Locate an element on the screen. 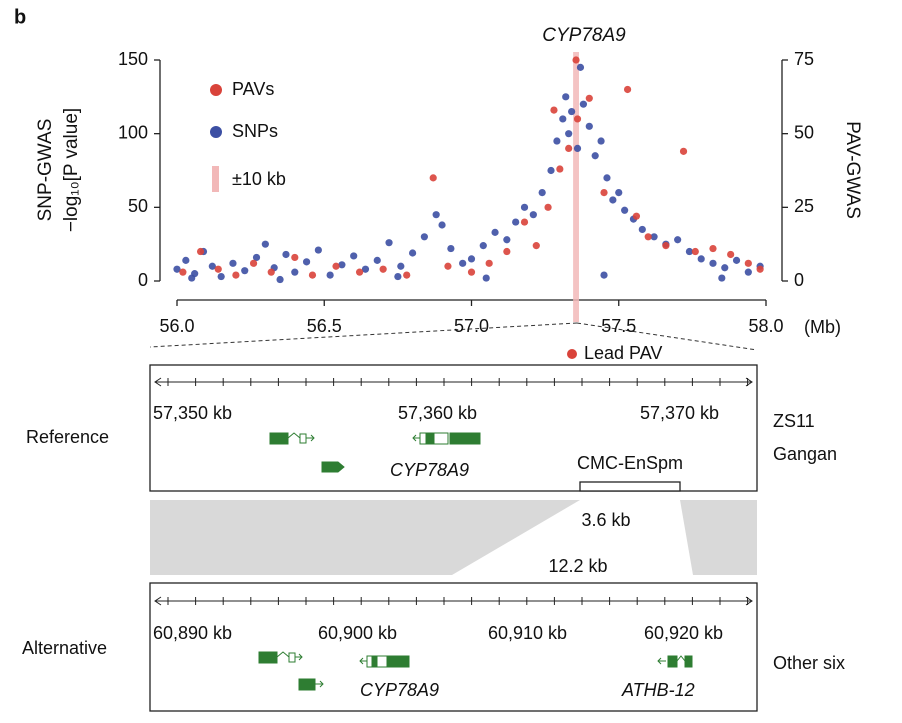 The height and width of the screenshot is (723, 902). genome-label: ZS11 is located at coordinates (794, 421).